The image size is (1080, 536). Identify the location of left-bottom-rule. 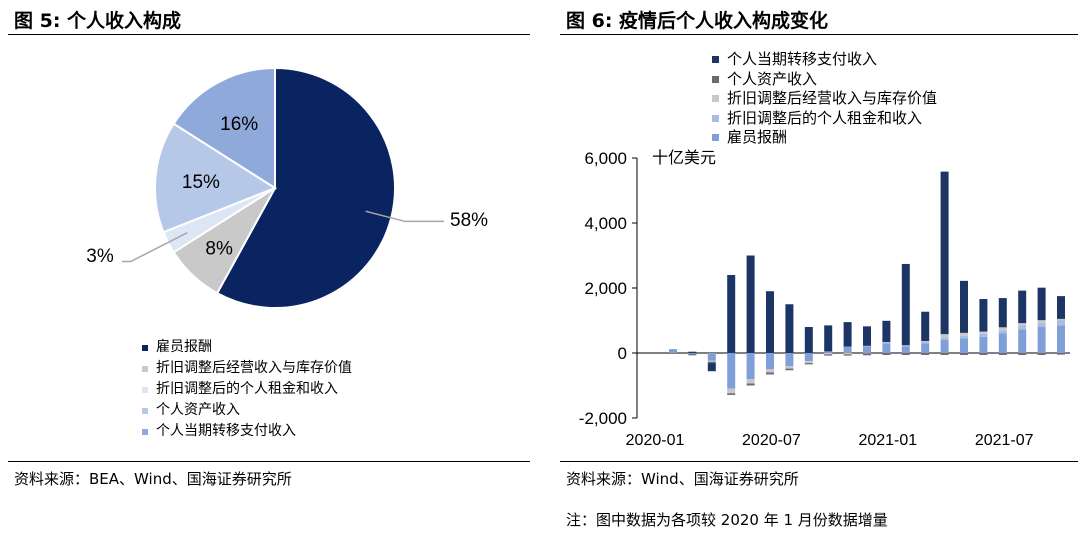
(269, 461).